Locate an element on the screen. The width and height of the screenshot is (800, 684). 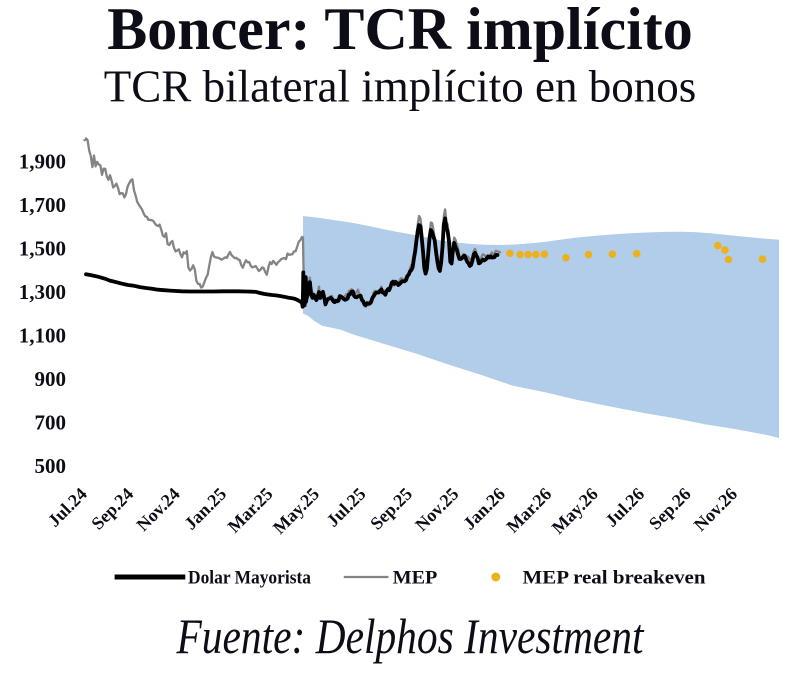
svg-text: 900 is located at coordinates (51, 379).